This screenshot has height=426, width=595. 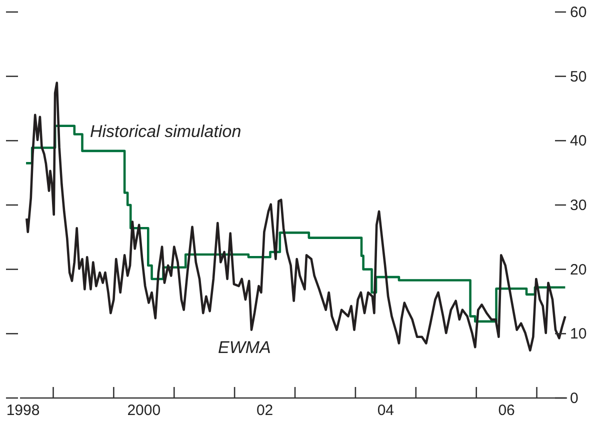 I want to click on y-tick-label: 50, so click(x=578, y=77).